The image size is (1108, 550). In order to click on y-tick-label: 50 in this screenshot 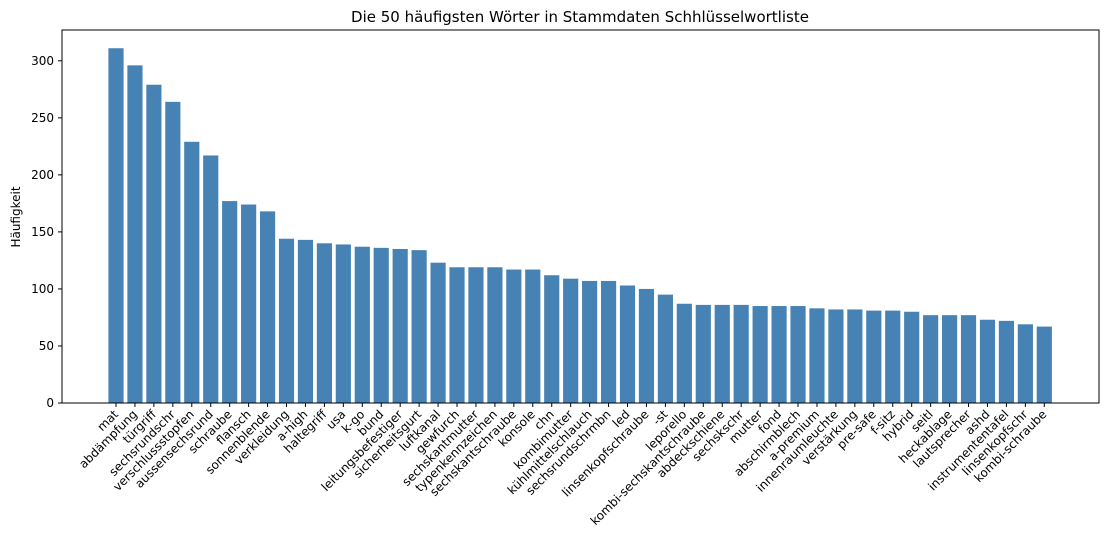, I will do `click(46, 346)`.